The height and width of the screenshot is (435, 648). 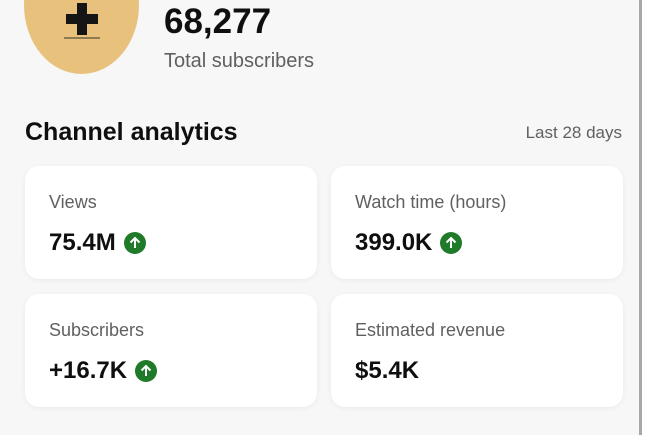 What do you see at coordinates (88, 370) in the screenshot?
I see `card-value: +16.7K` at bounding box center [88, 370].